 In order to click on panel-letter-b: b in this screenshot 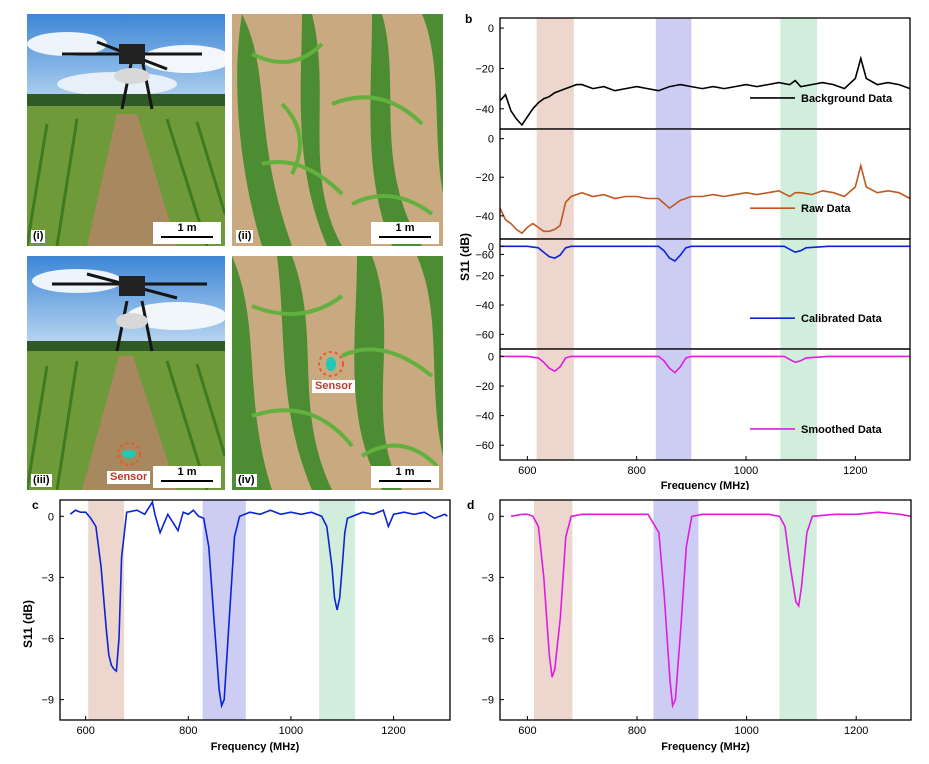, I will do `click(469, 19)`.